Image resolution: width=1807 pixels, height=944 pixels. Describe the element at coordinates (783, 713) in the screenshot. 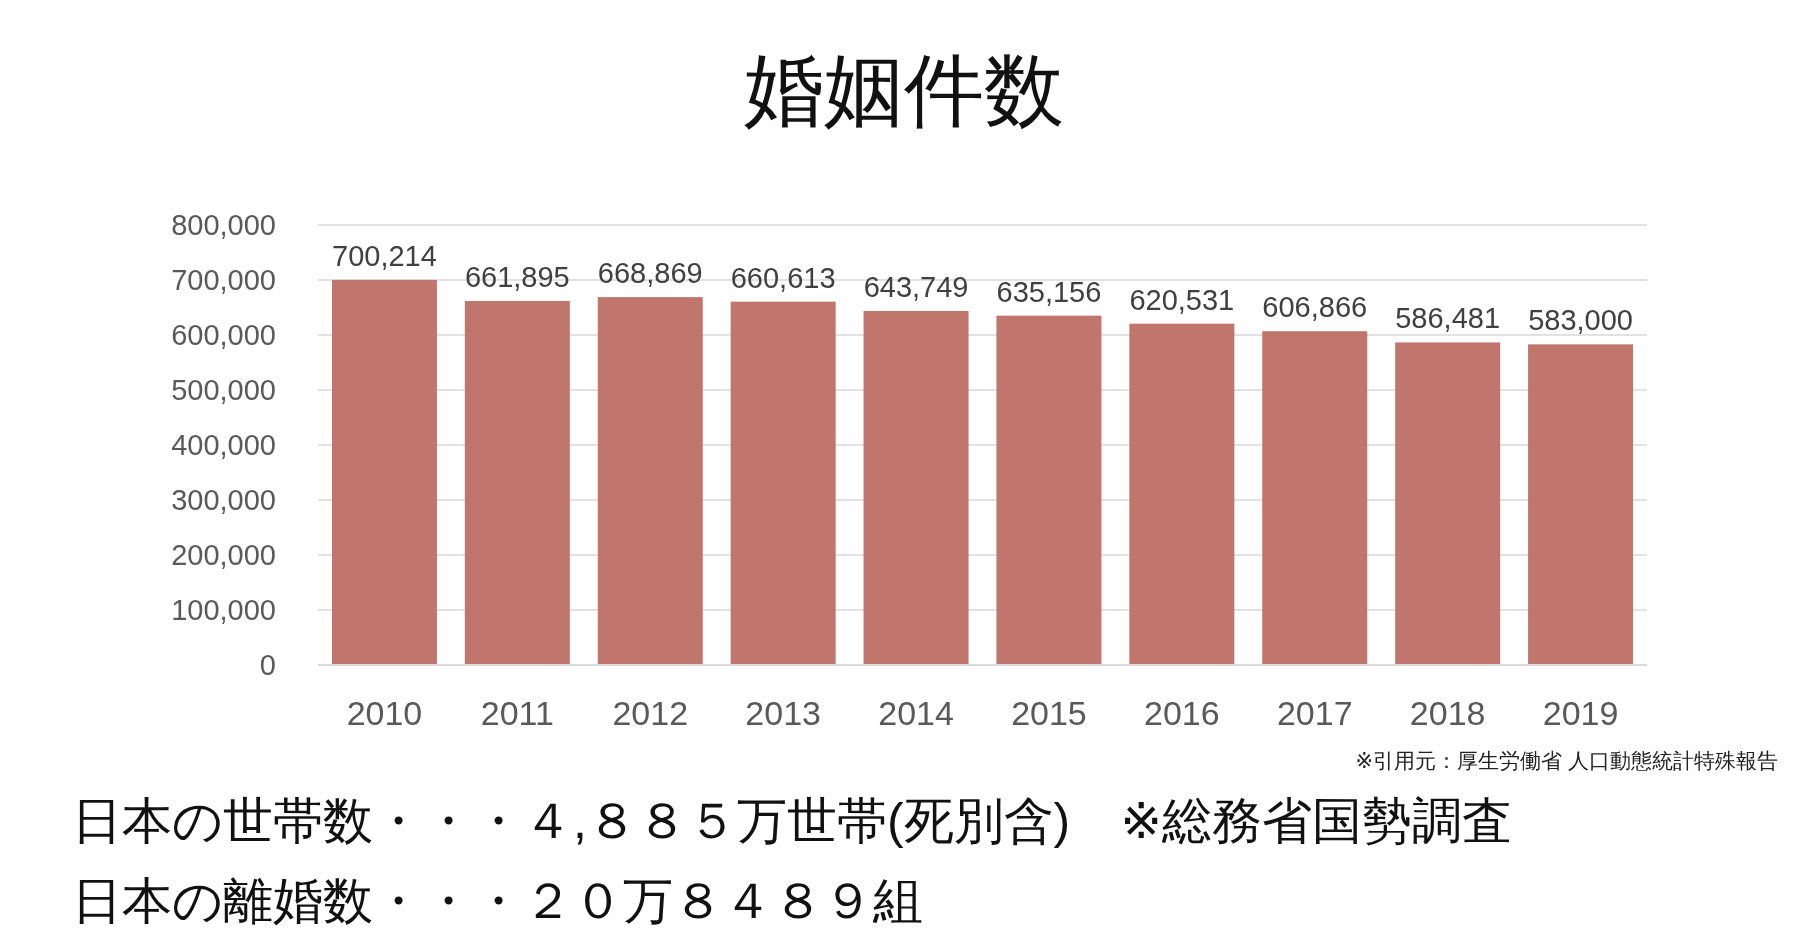

I see `x-tick-label: 2013` at that location.